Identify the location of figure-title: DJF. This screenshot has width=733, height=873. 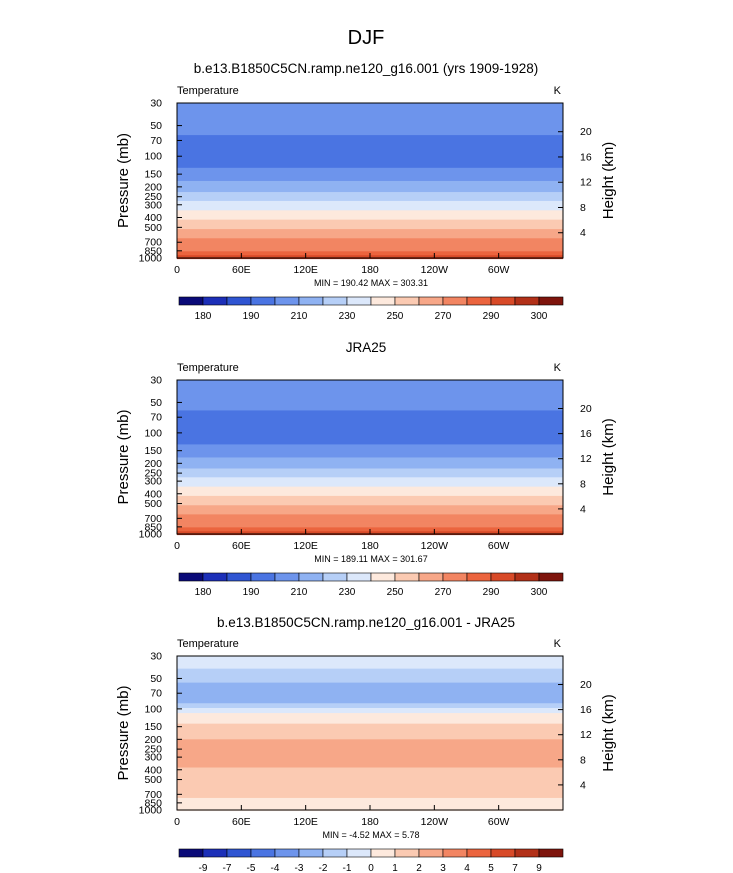
(366, 38).